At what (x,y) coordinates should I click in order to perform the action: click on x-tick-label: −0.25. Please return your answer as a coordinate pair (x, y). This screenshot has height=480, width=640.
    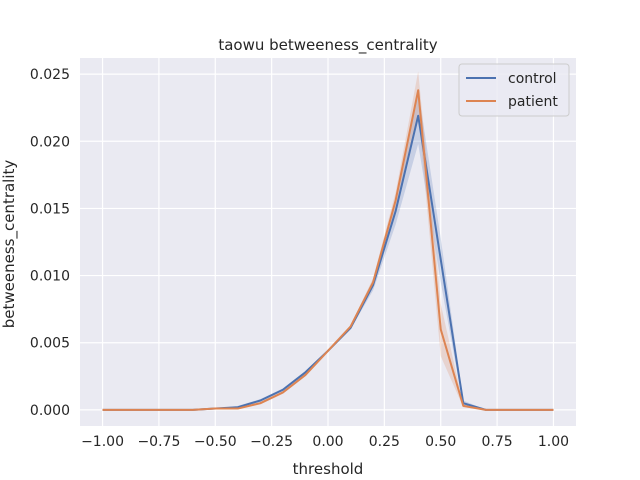
    Looking at the image, I should click on (271, 442).